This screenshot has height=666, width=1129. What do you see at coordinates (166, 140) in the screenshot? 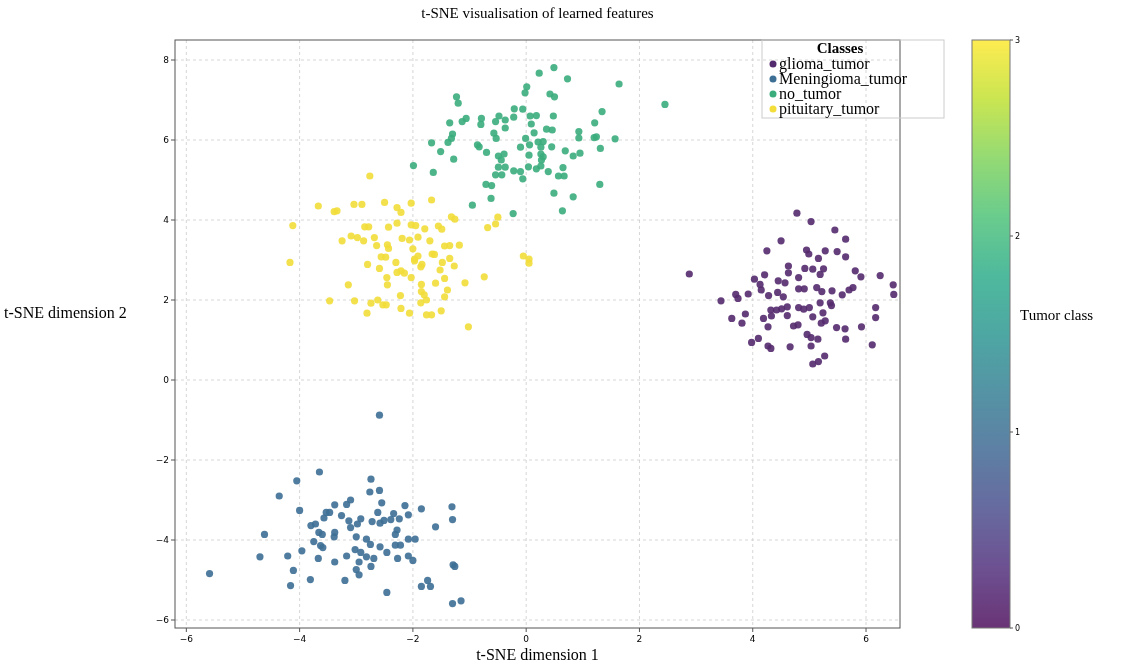
I see `y-tick-label: 6` at bounding box center [166, 140].